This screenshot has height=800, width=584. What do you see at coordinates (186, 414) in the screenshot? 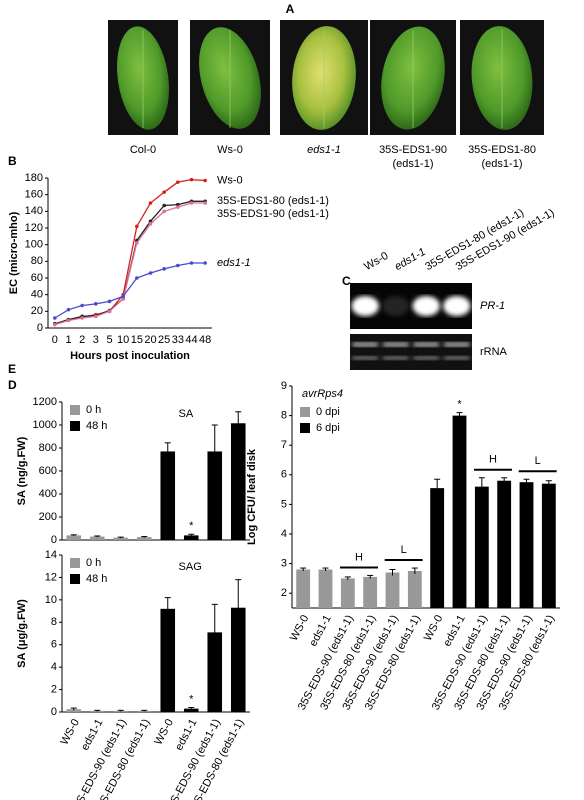
I see `inner-label: SA` at bounding box center [186, 414].